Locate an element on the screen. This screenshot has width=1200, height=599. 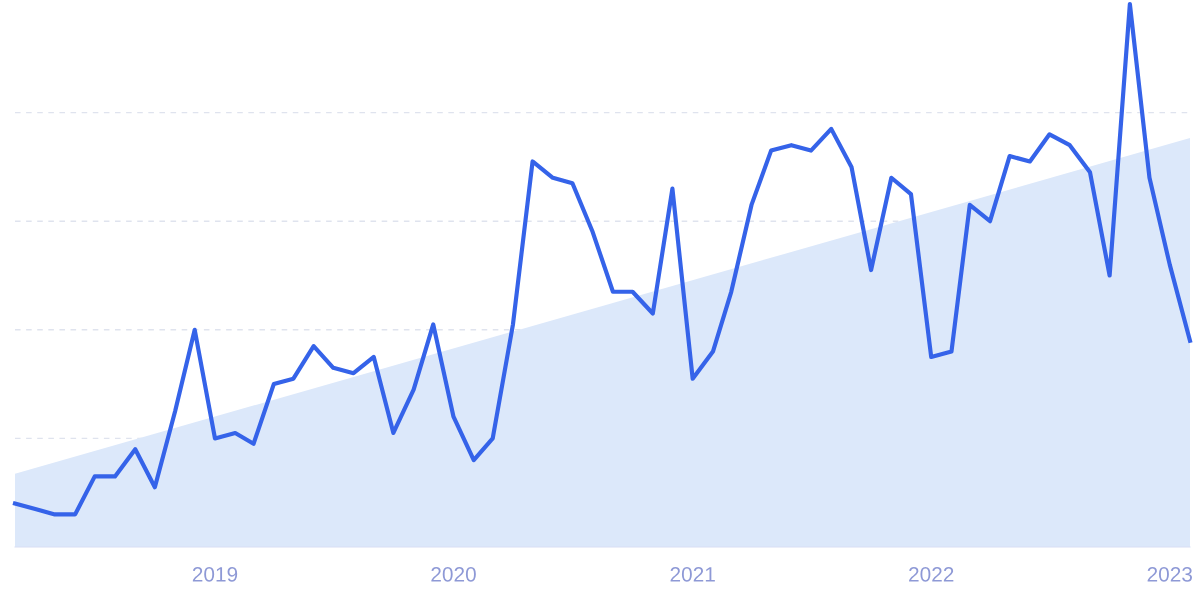
x-tick-label: 2021 is located at coordinates (692, 574).